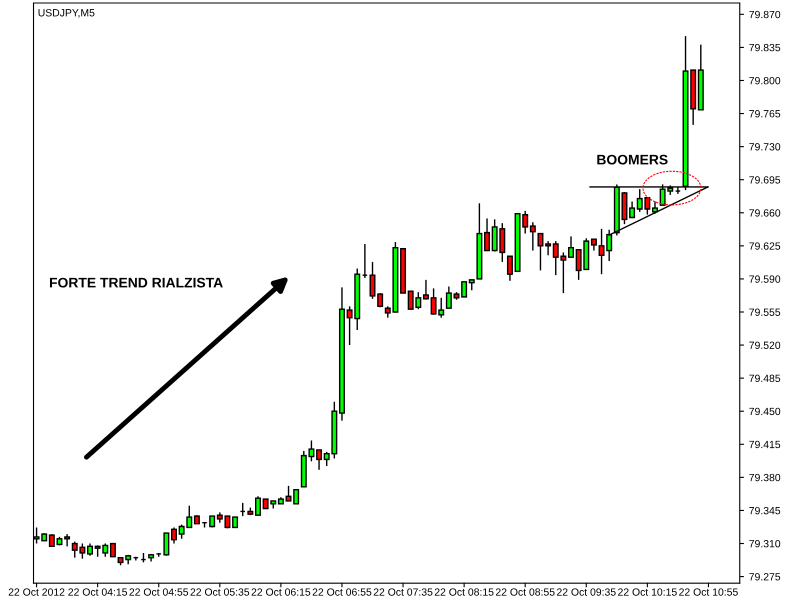 The height and width of the screenshot is (600, 798). Describe the element at coordinates (764, 180) in the screenshot. I see `y-tick-label: 79.695` at that location.